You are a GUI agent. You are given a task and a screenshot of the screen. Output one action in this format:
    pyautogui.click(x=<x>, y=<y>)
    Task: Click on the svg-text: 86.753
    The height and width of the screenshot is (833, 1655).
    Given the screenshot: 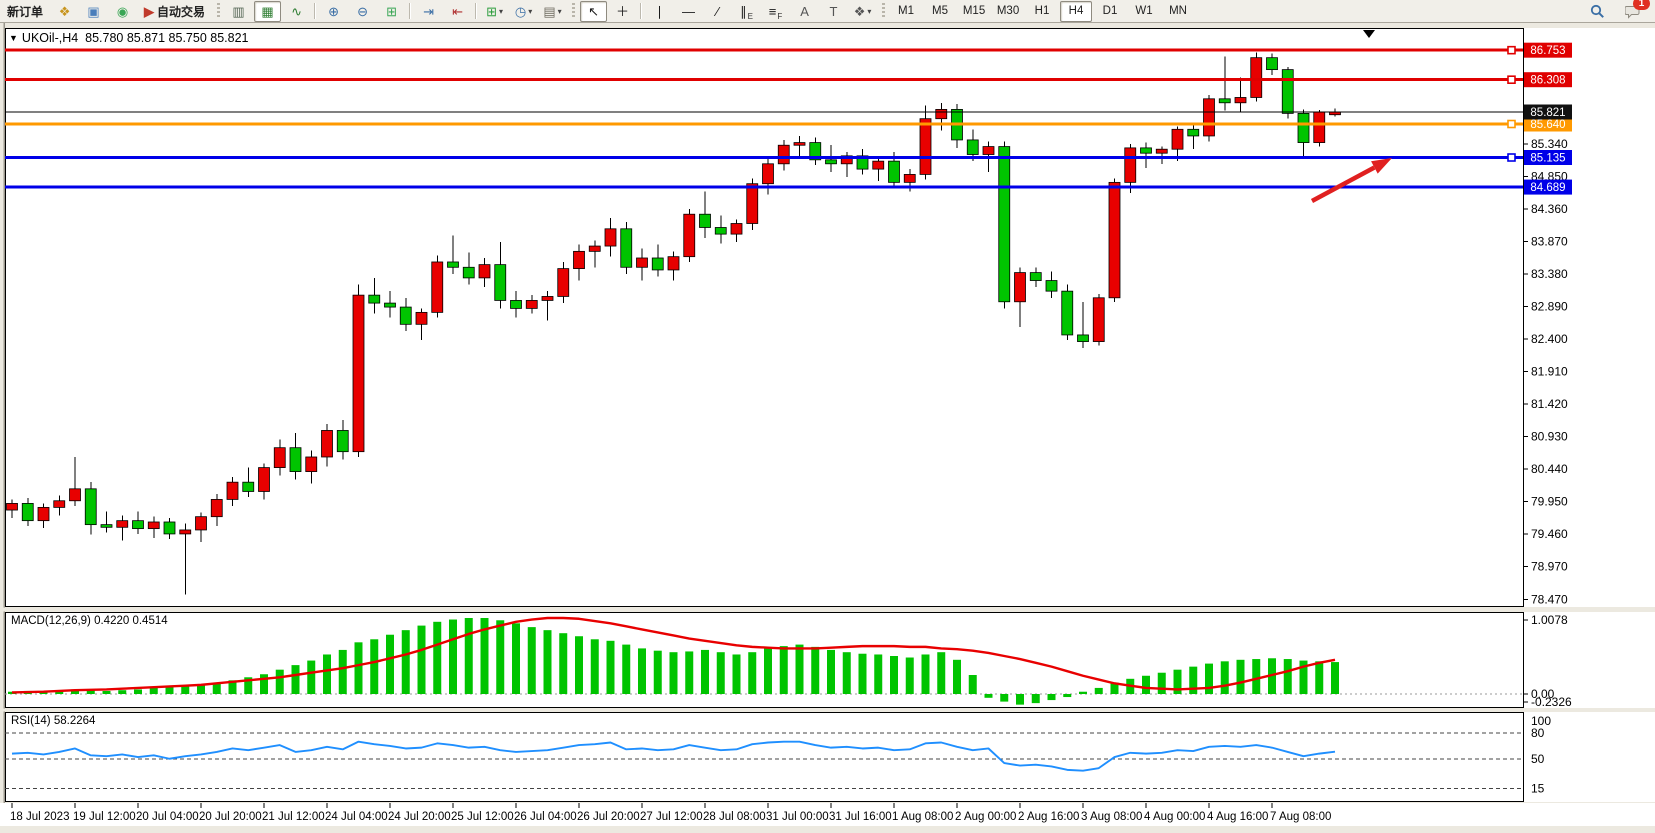 What is the action you would take?
    pyautogui.click(x=1547, y=51)
    